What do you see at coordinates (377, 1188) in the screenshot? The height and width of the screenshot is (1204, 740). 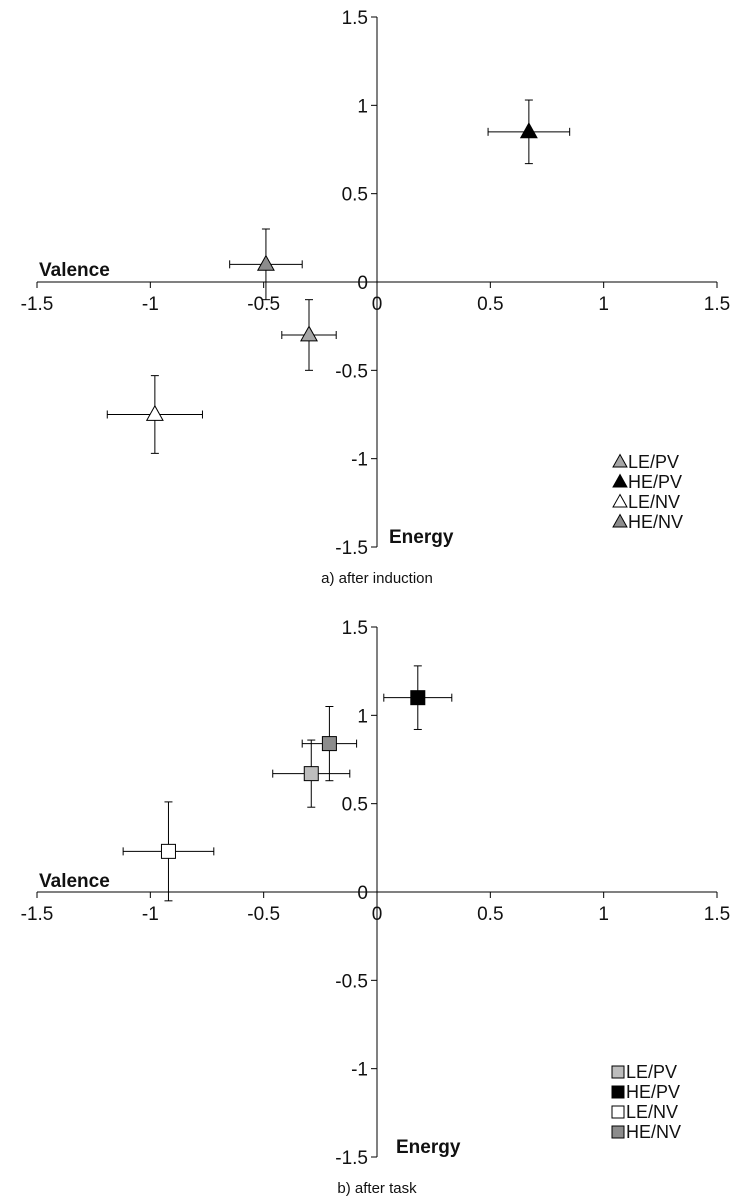 I see `chart-caption: b) after task` at bounding box center [377, 1188].